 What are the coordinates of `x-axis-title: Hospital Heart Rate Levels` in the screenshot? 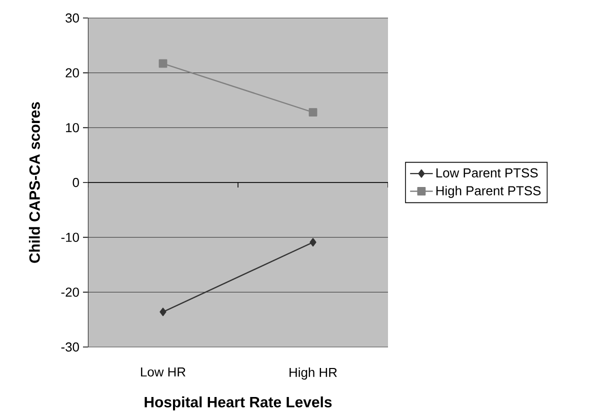 It's located at (238, 403).